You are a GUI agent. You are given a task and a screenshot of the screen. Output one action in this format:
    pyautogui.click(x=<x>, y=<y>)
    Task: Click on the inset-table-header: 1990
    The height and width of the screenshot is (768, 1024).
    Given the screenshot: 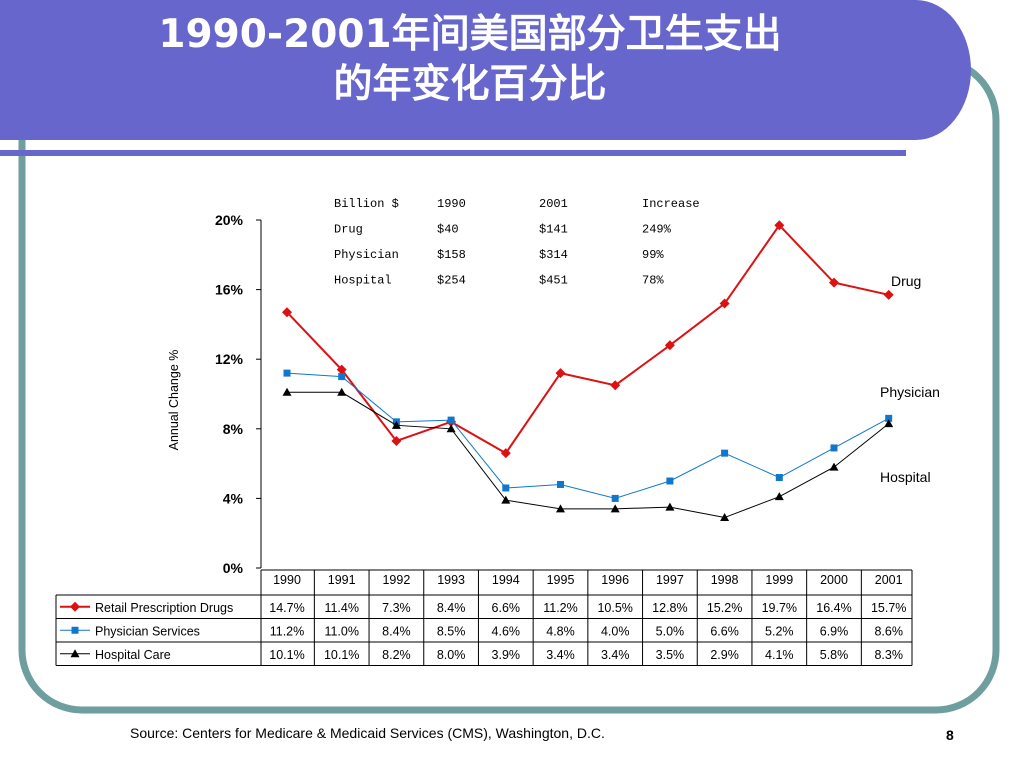 What is the action you would take?
    pyautogui.click(x=451, y=204)
    